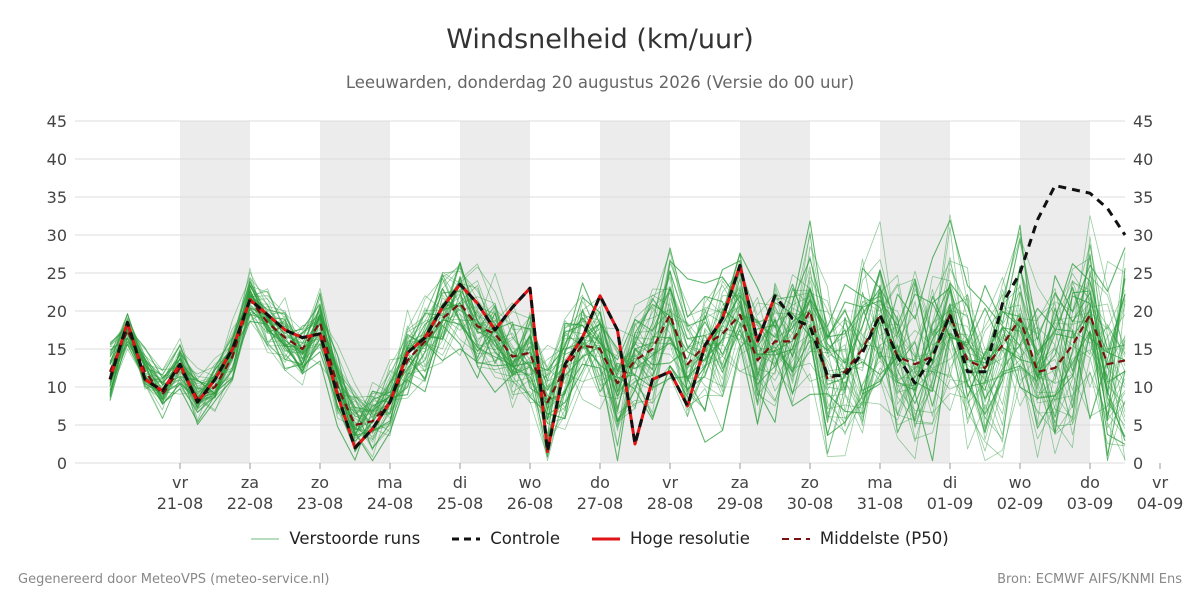 Image resolution: width=1200 pixels, height=600 pixels. What do you see at coordinates (525, 538) in the screenshot?
I see `legend-label-control: Controle` at bounding box center [525, 538].